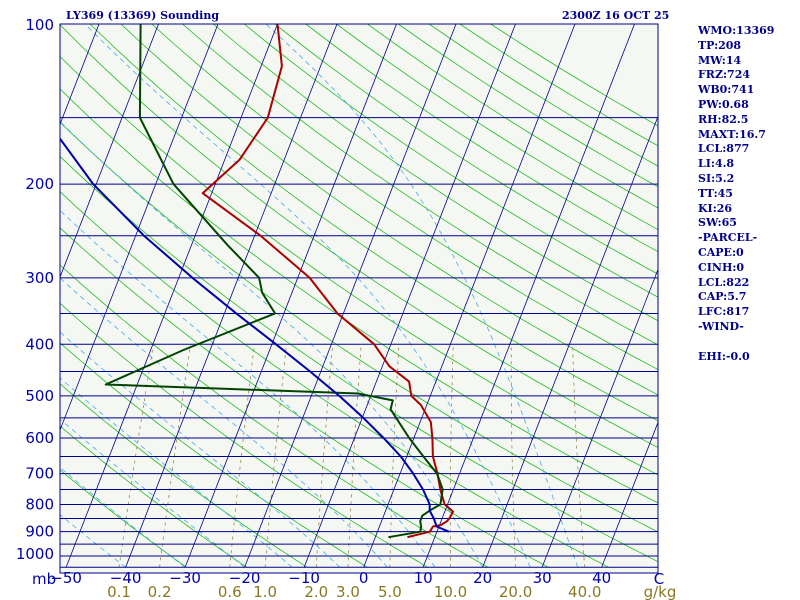 The image size is (800, 600). What do you see at coordinates (726, 90) in the screenshot?
I see `index-line: WB0:741` at bounding box center [726, 90].